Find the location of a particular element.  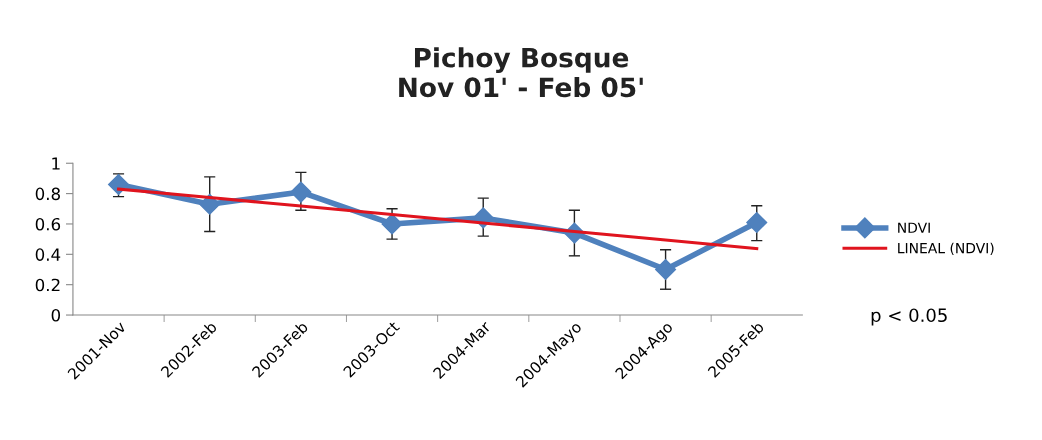

y-tick-label: 0.8 is located at coordinates (47, 194).